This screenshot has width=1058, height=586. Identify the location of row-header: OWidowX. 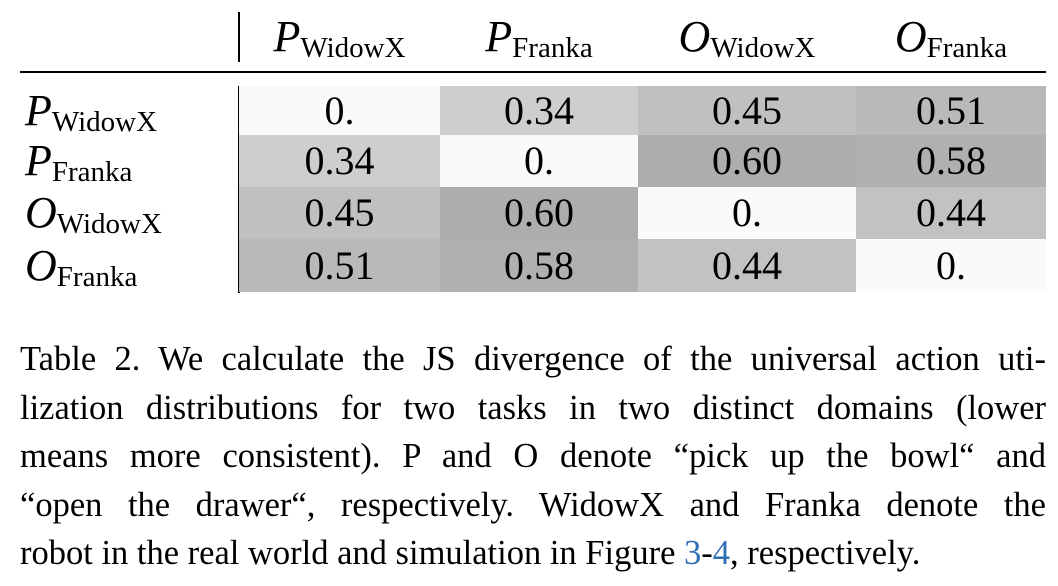
(132, 213).